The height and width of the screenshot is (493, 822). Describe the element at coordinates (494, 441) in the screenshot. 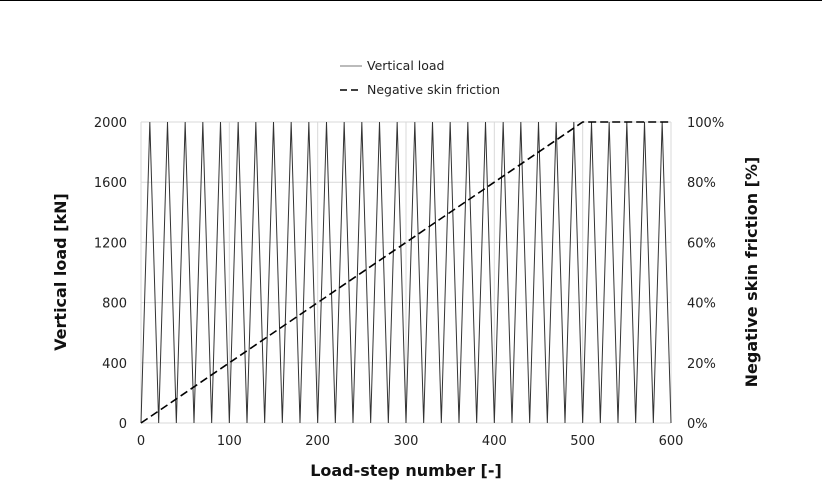

I see `x-tick-label: 400` at that location.